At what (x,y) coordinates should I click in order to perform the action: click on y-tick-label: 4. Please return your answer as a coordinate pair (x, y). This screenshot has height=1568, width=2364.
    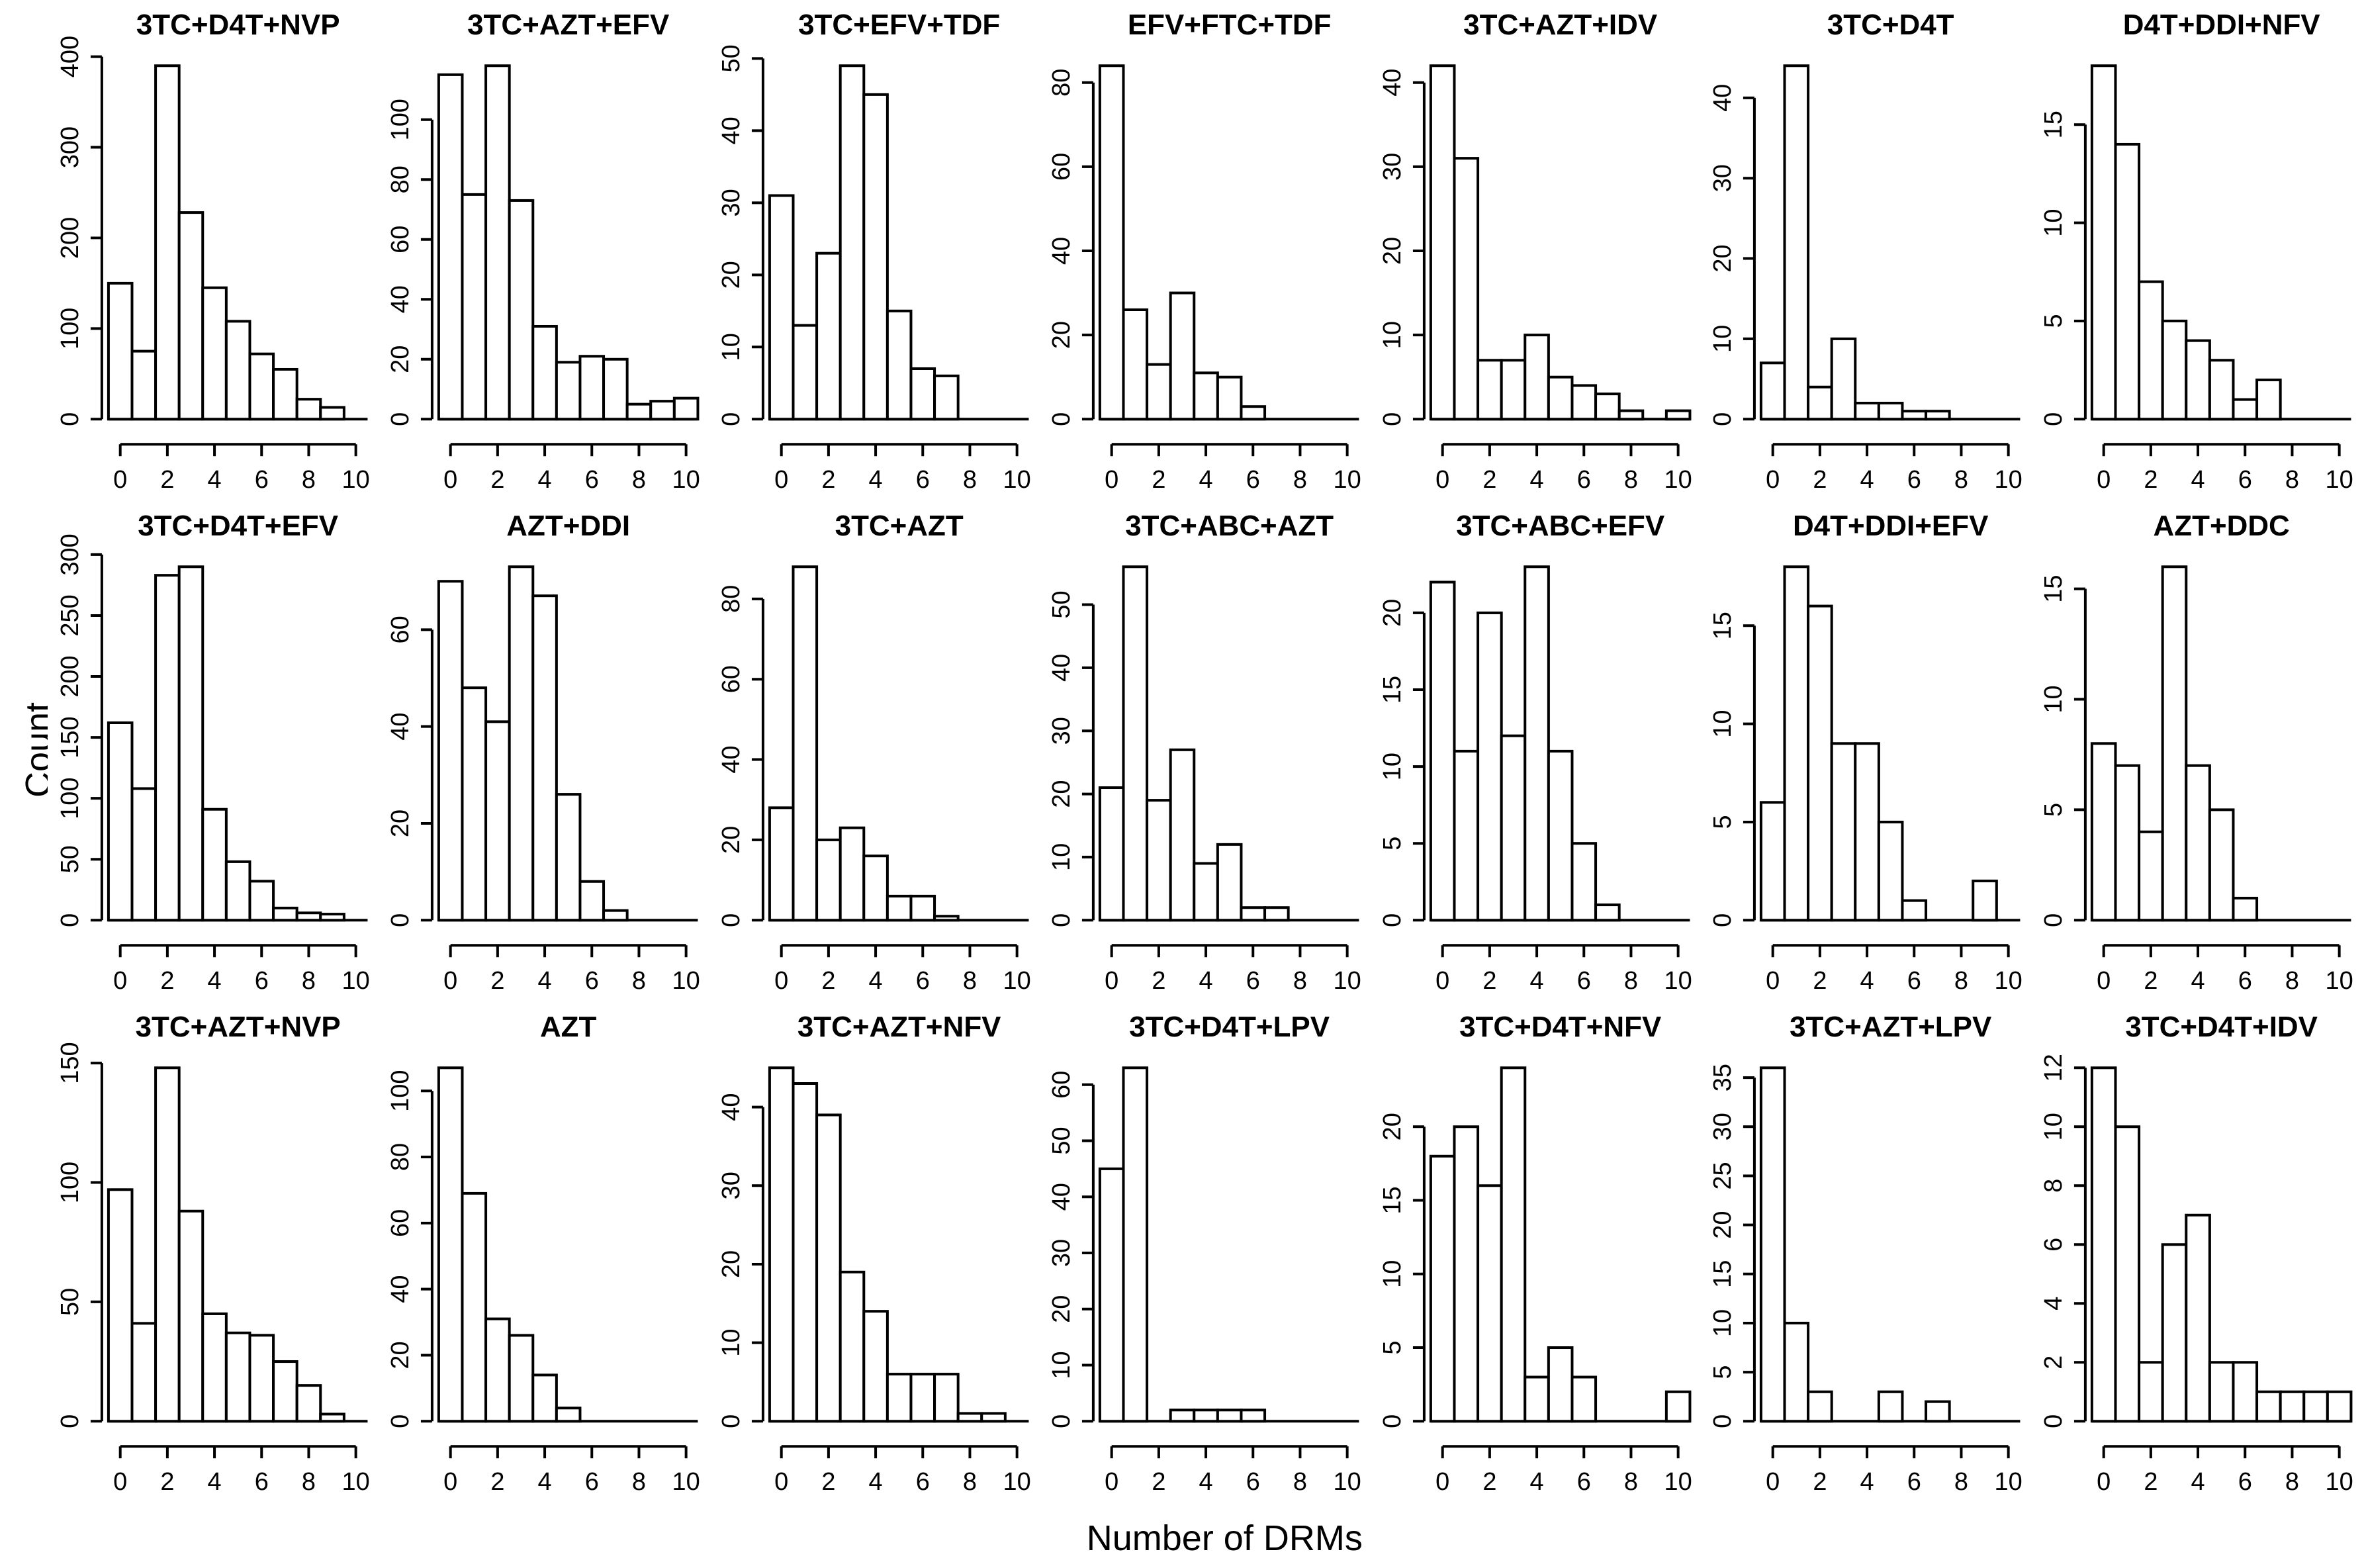
    Looking at the image, I should click on (2054, 1304).